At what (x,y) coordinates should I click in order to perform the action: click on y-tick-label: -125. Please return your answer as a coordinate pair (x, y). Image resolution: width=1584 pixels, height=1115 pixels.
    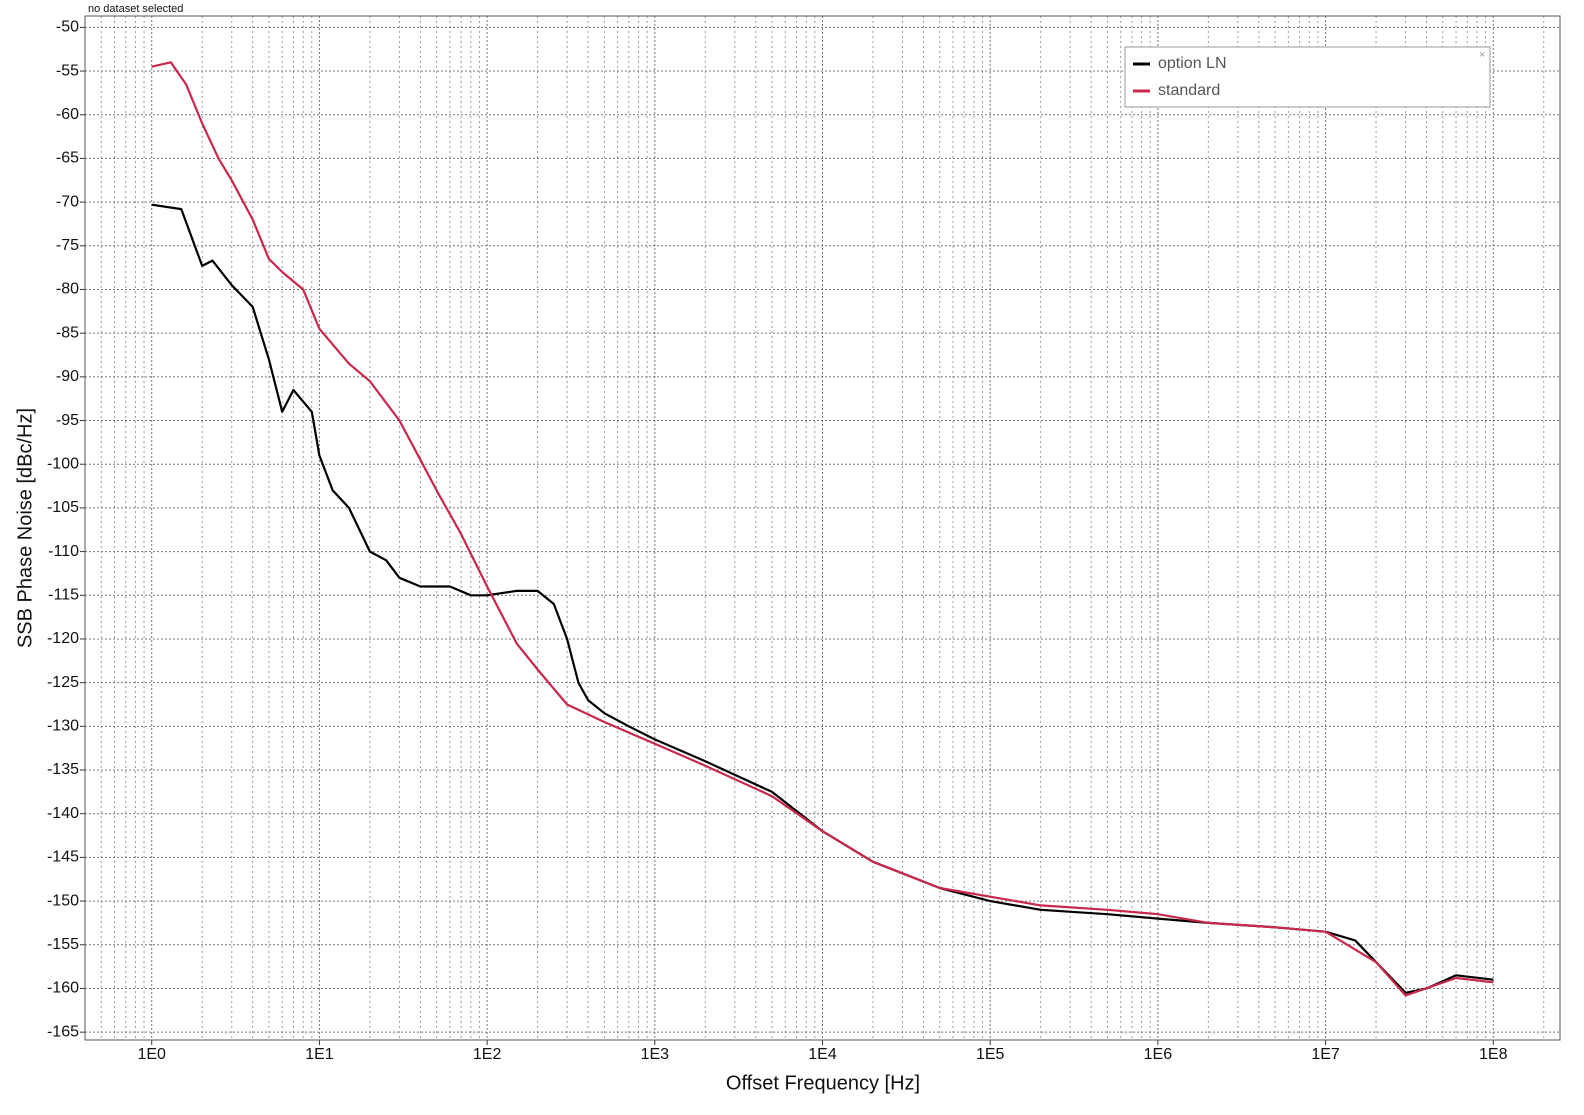
    Looking at the image, I should click on (63, 682).